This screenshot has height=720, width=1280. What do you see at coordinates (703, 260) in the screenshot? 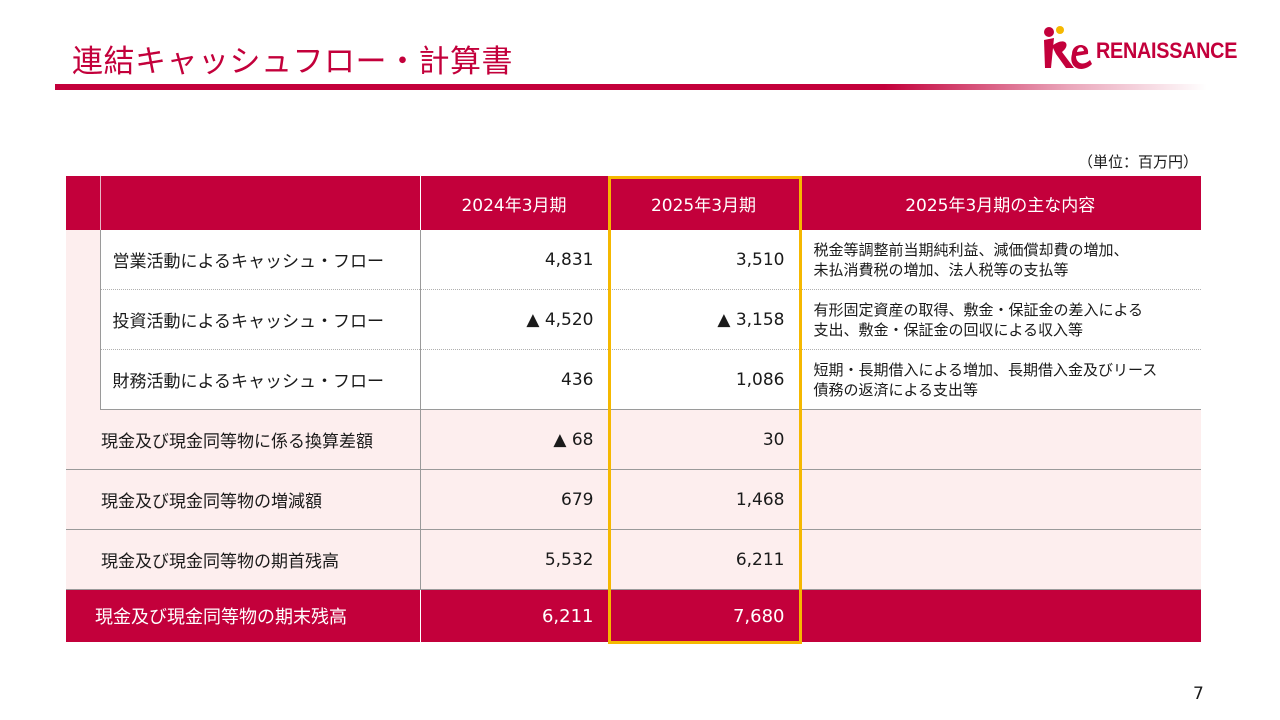
I see `value-fy2025: 3,510` at bounding box center [703, 260].